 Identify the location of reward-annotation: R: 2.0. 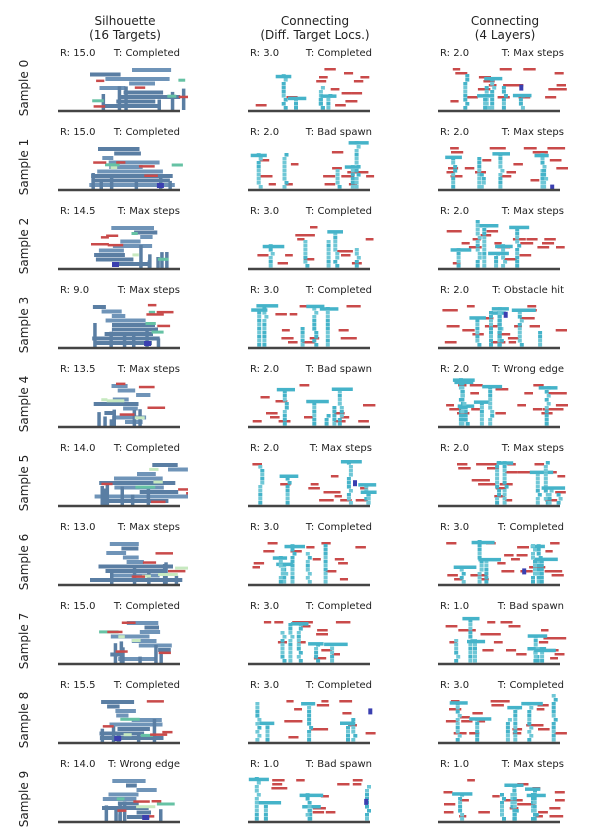
(265, 369).